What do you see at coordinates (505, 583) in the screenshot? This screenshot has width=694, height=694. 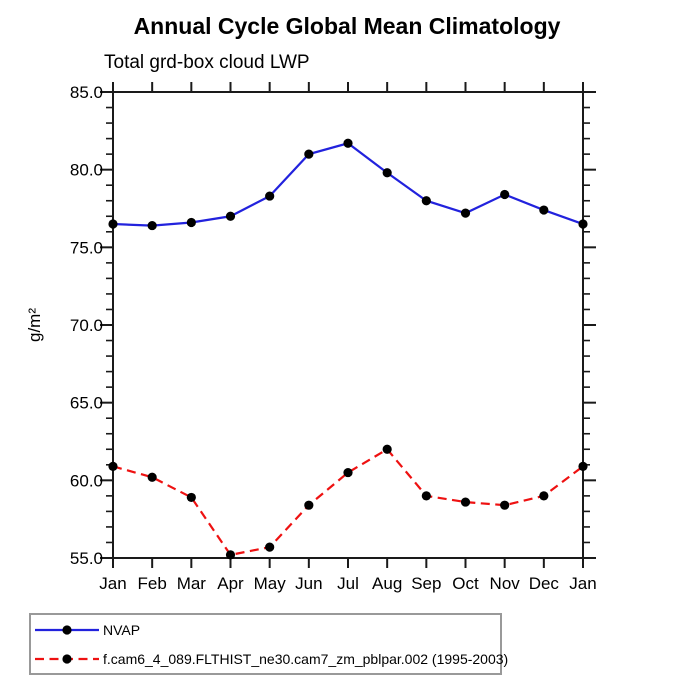 I see `x-tick-label: Nov` at bounding box center [505, 583].